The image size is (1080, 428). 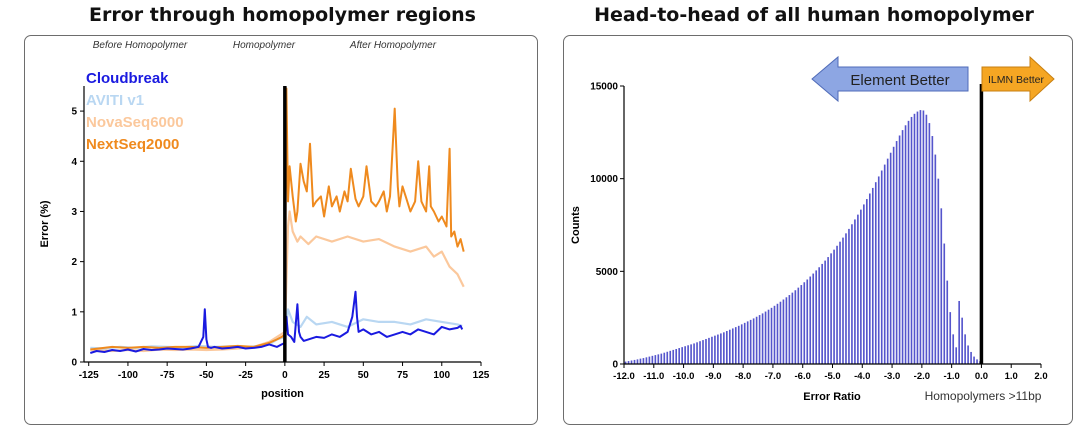 I want to click on y-tick-label: 2, so click(x=74, y=262).